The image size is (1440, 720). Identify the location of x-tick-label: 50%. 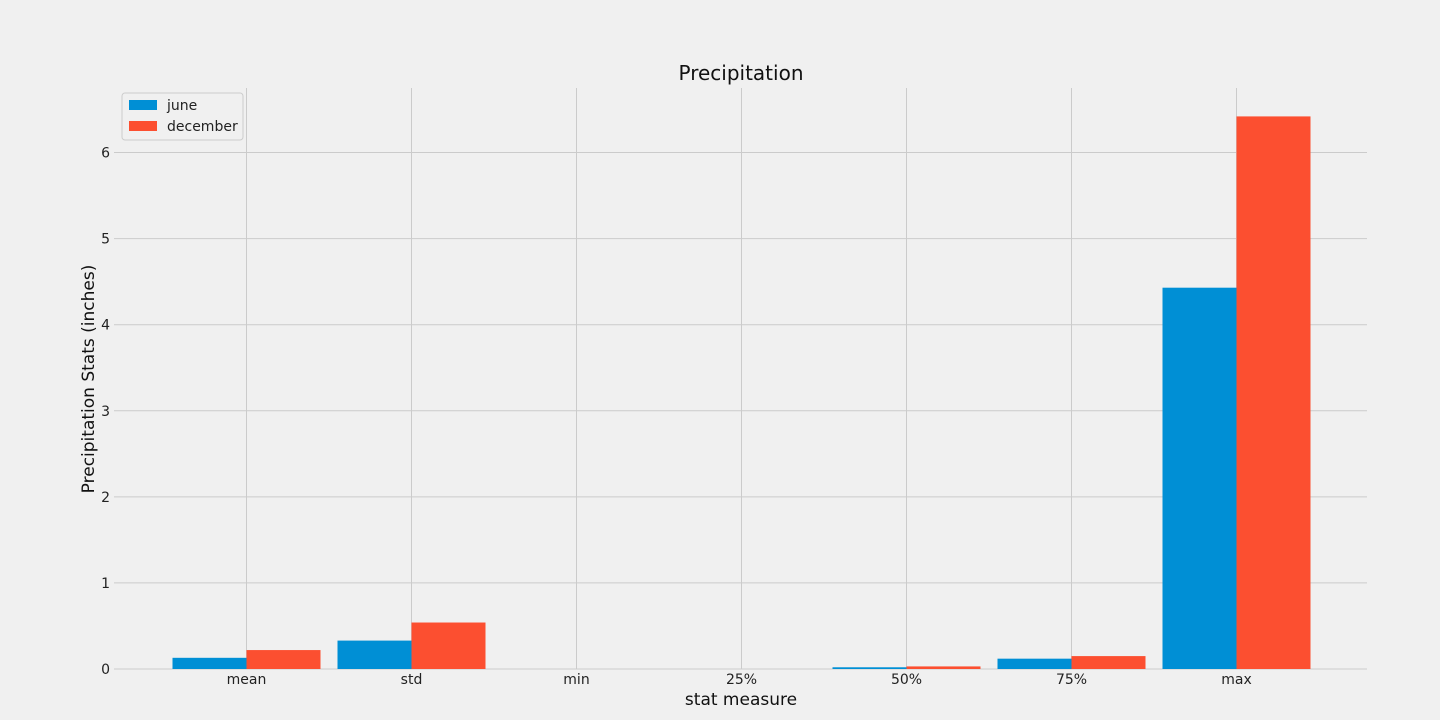
(906, 680).